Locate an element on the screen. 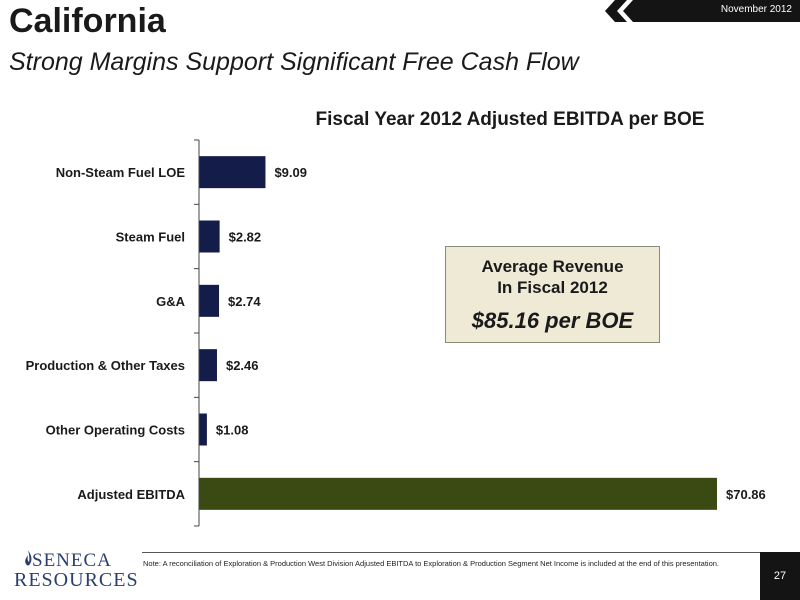 The image size is (800, 600). company-logo: SENECA RESOURCES is located at coordinates (74, 572).